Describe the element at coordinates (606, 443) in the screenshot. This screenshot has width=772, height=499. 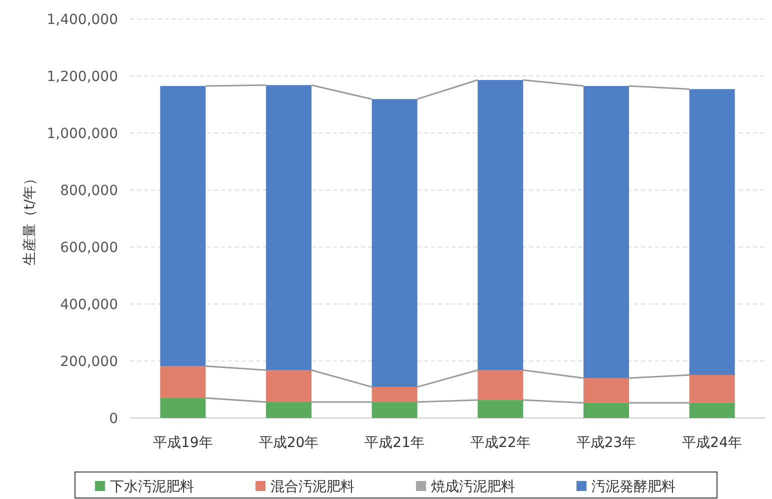
I see `x-tick-label: 平成23年` at that location.